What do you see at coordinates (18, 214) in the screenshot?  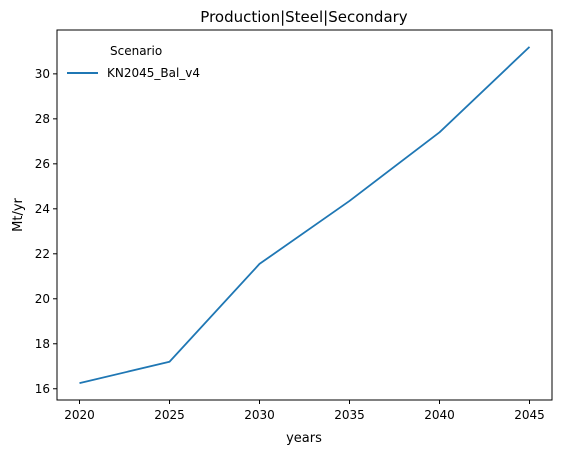 I see `y-axis-label: Mt/yr` at bounding box center [18, 214].